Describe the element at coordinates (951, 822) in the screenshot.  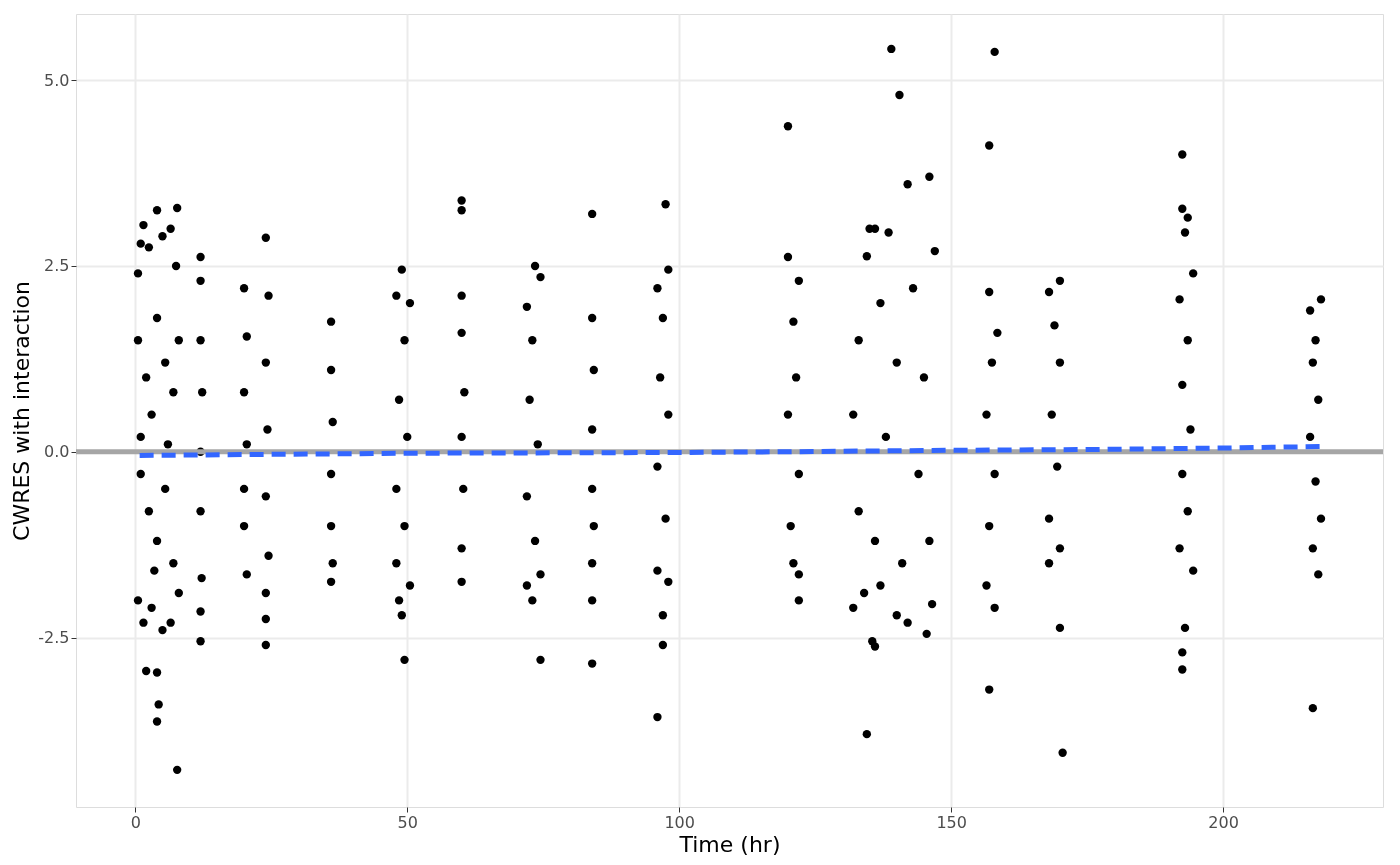
I see `x-tick-label: 150` at that location.